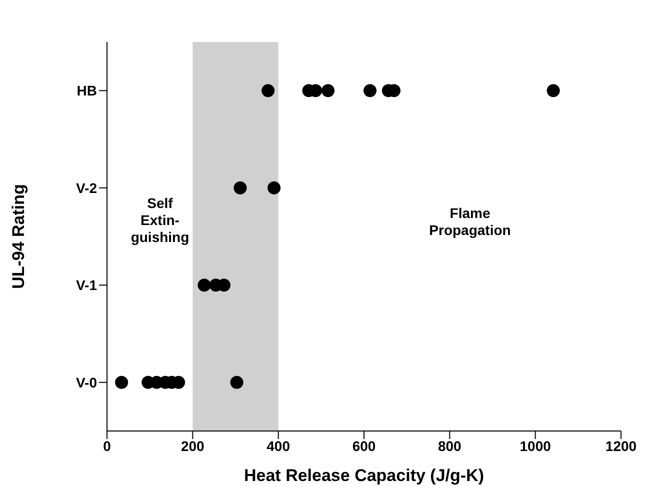 This screenshot has height=487, width=651. Describe the element at coordinates (87, 285) in the screenshot. I see `y-tick-label: V-1` at that location.